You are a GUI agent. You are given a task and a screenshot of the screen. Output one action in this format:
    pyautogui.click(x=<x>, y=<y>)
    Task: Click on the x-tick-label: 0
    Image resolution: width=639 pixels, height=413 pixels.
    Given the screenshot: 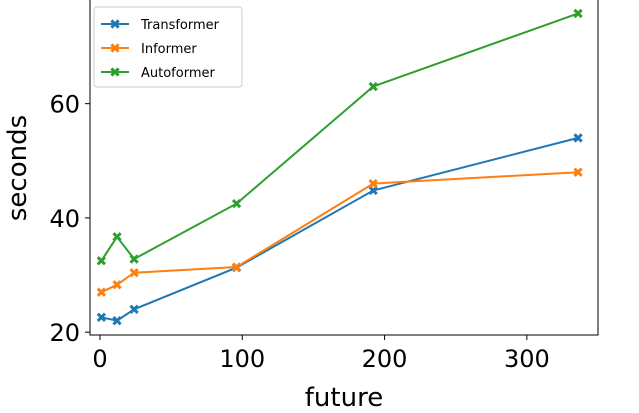 What is the action you would take?
    pyautogui.click(x=99, y=359)
    